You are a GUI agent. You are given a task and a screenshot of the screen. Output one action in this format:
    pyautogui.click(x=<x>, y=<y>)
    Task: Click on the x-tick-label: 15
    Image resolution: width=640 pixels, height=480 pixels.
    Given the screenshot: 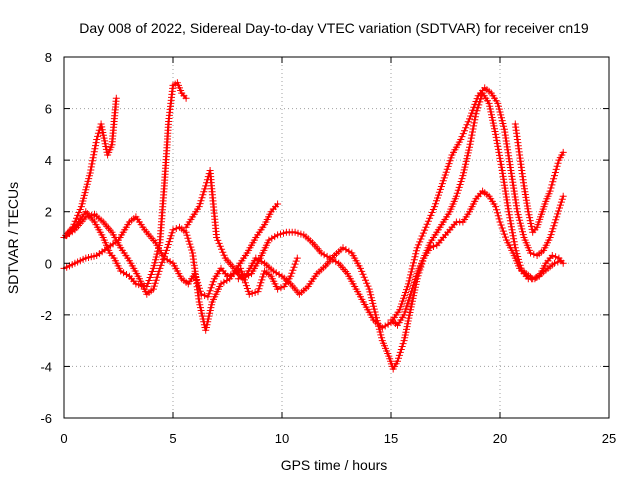 What is the action you would take?
    pyautogui.click(x=391, y=438)
    